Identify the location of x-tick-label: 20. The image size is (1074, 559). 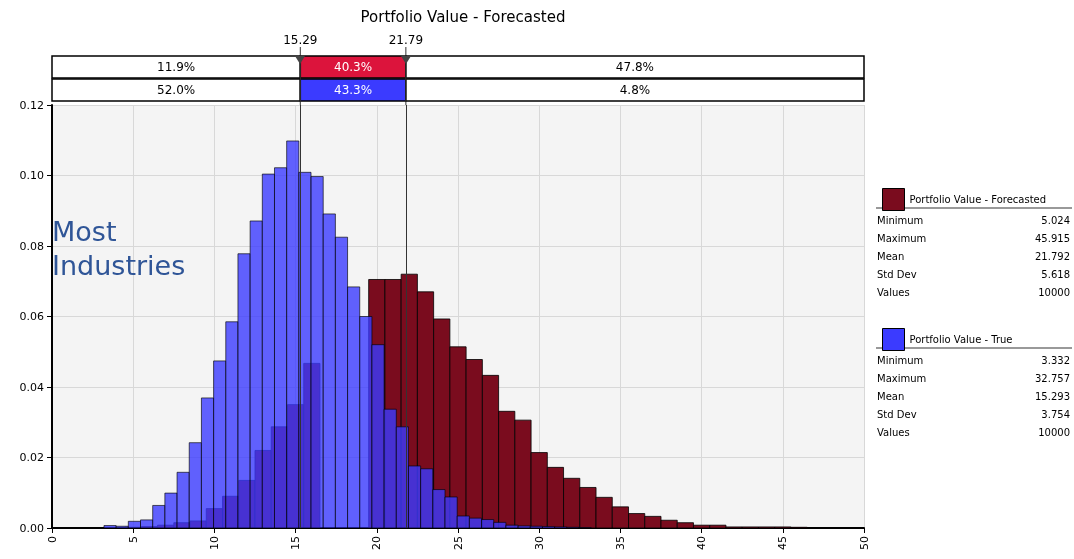
(377, 543).